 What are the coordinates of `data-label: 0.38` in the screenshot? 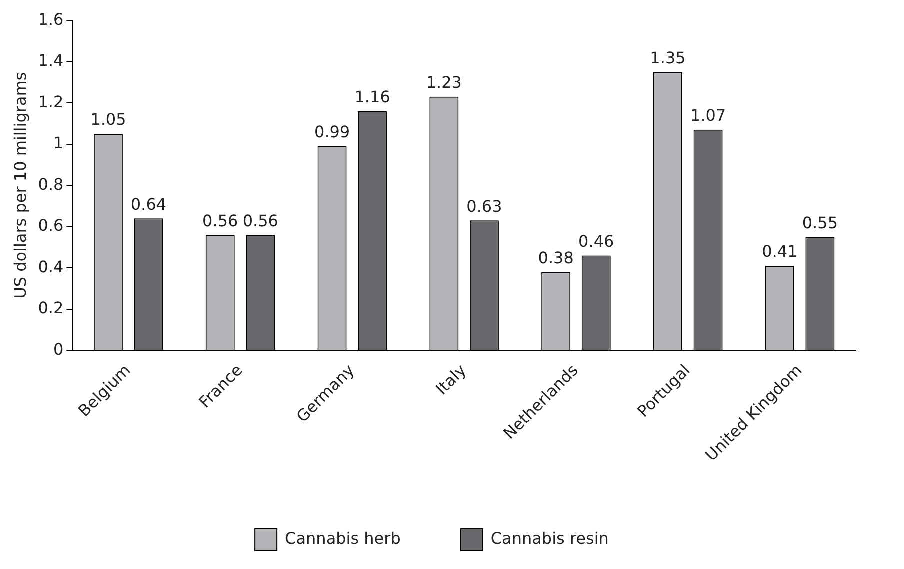 It's located at (556, 258).